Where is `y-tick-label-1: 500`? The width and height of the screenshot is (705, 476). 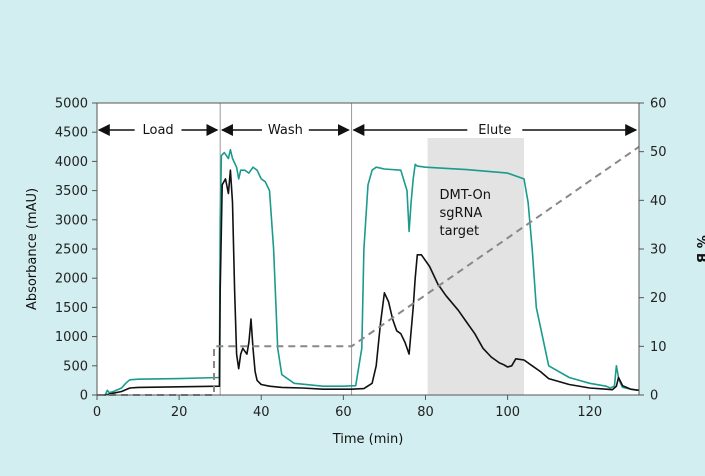
y-tick-label-1: 500 is located at coordinates (75, 366).